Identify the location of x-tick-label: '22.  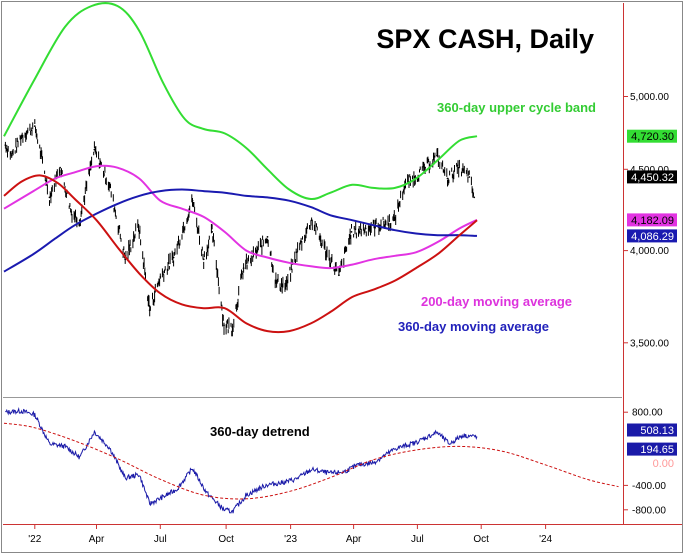
(34, 539).